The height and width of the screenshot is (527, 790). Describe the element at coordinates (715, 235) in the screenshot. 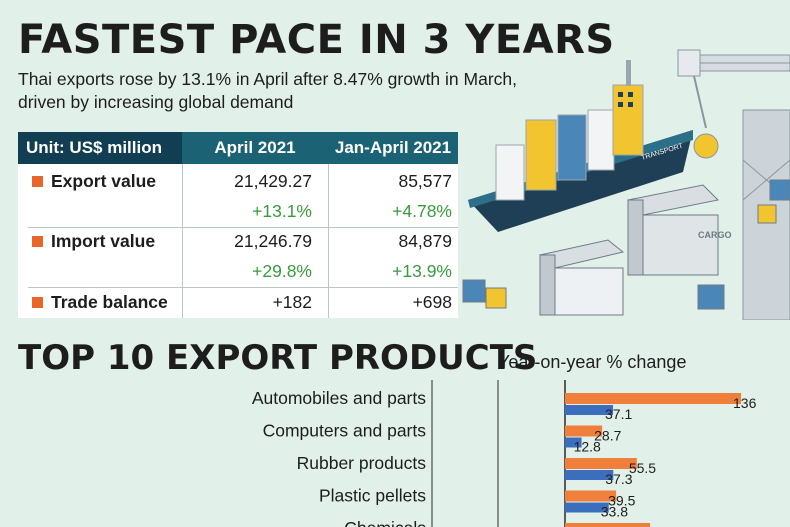

I see `container-text: CARGO` at that location.